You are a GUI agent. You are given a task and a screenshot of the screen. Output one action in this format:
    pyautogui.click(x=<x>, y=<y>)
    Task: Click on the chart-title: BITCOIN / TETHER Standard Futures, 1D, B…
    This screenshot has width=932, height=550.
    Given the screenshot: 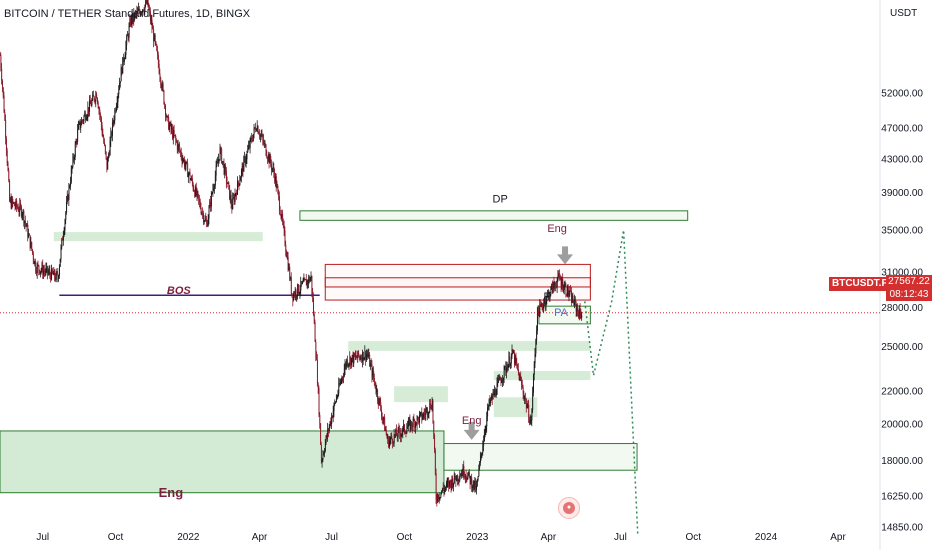 What is the action you would take?
    pyautogui.click(x=127, y=14)
    